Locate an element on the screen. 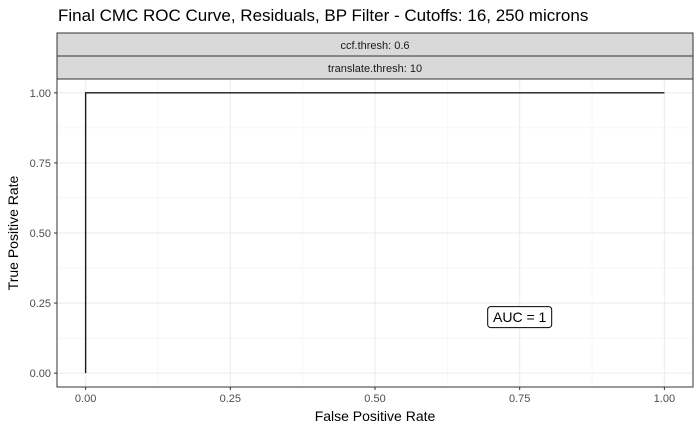 Image resolution: width=700 pixels, height=437 pixels. facet-strip-2: translate.thresh: 10 is located at coordinates (375, 67).